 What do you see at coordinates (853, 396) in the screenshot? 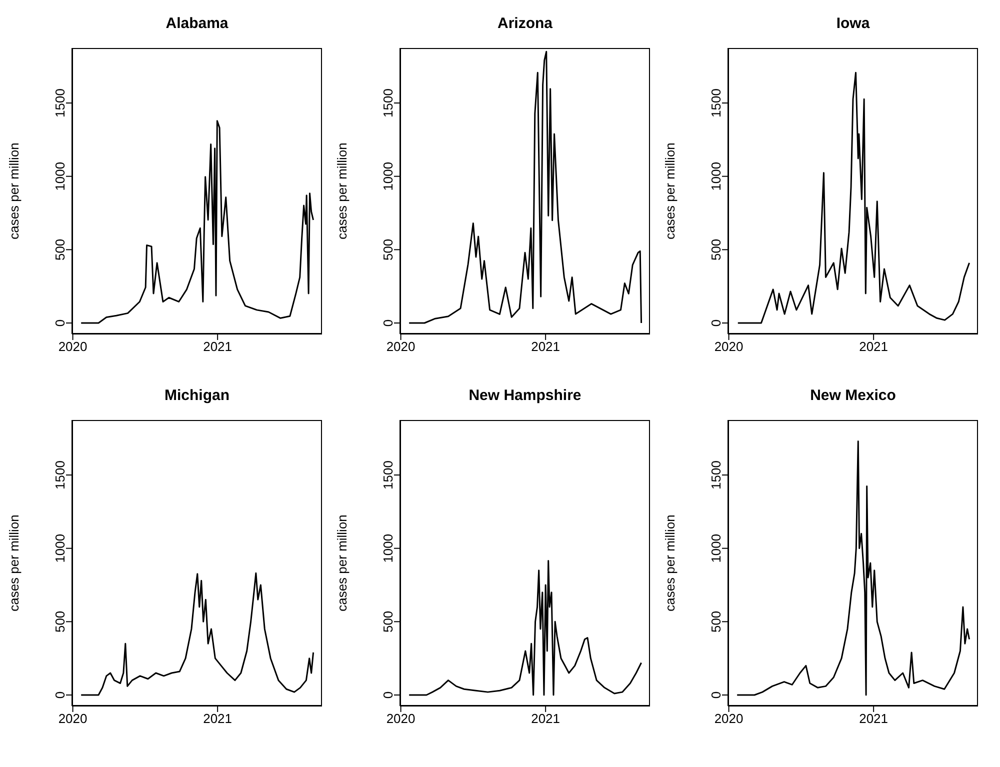
I see `chart-title: New Mexico` at bounding box center [853, 396].